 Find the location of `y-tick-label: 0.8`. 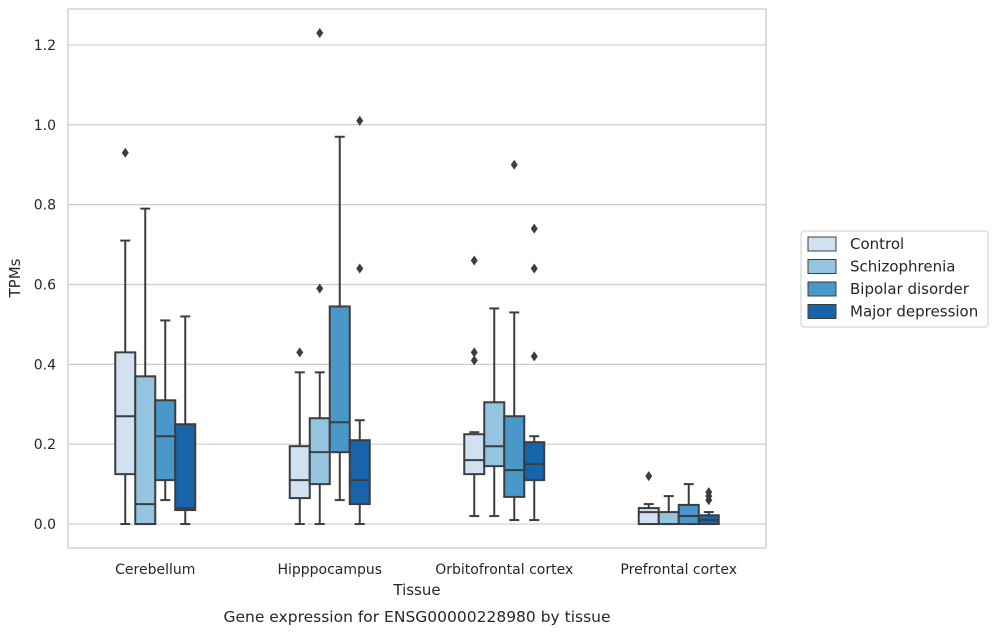

y-tick-label: 0.8 is located at coordinates (45, 206).